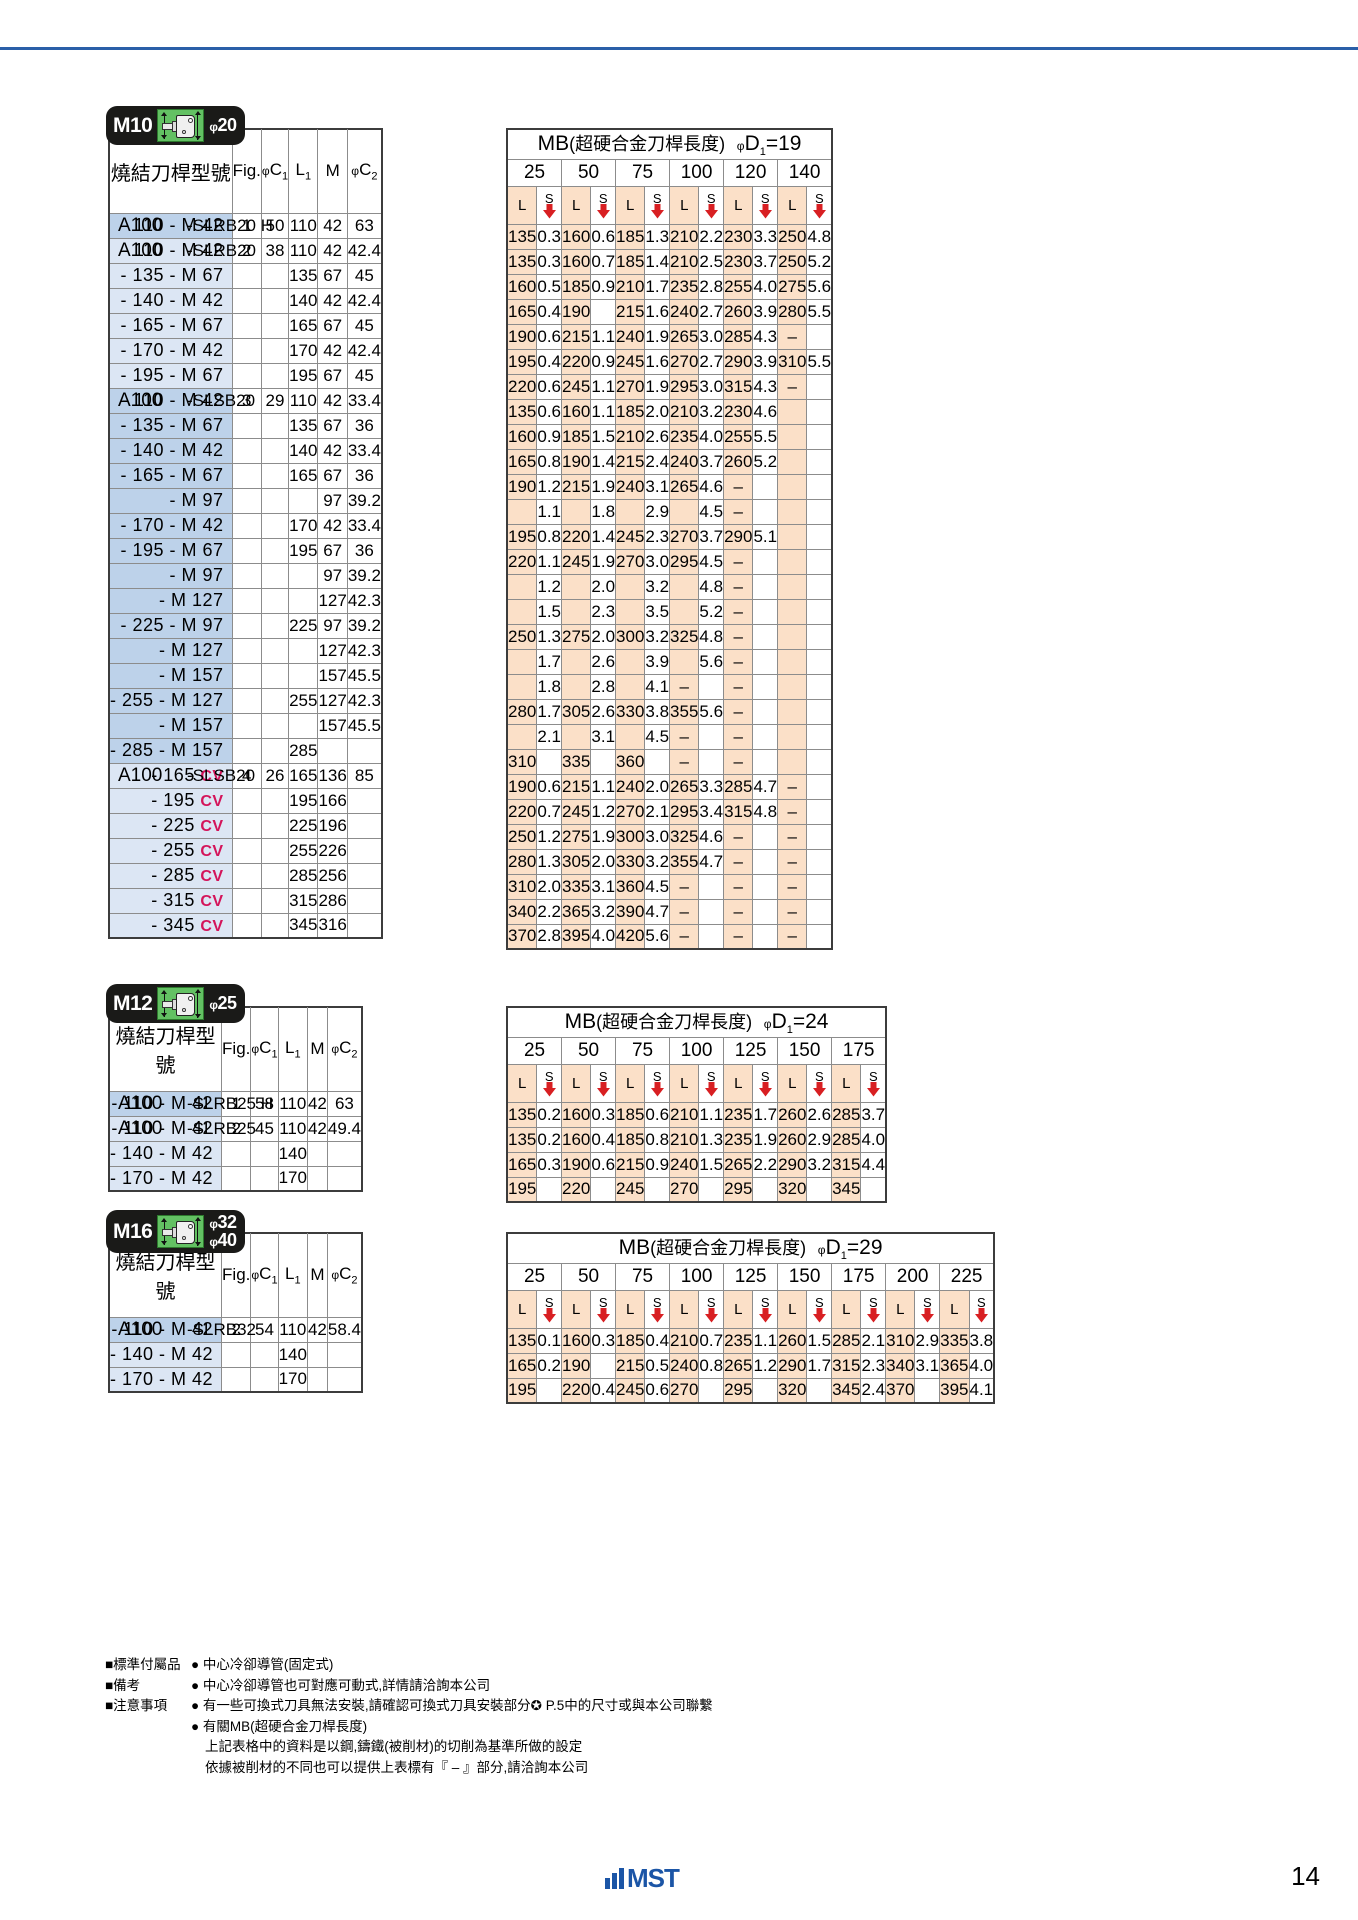 The image size is (1358, 1920). Describe the element at coordinates (246, 250) in the screenshot. I see `cell-fig: 2` at that location.